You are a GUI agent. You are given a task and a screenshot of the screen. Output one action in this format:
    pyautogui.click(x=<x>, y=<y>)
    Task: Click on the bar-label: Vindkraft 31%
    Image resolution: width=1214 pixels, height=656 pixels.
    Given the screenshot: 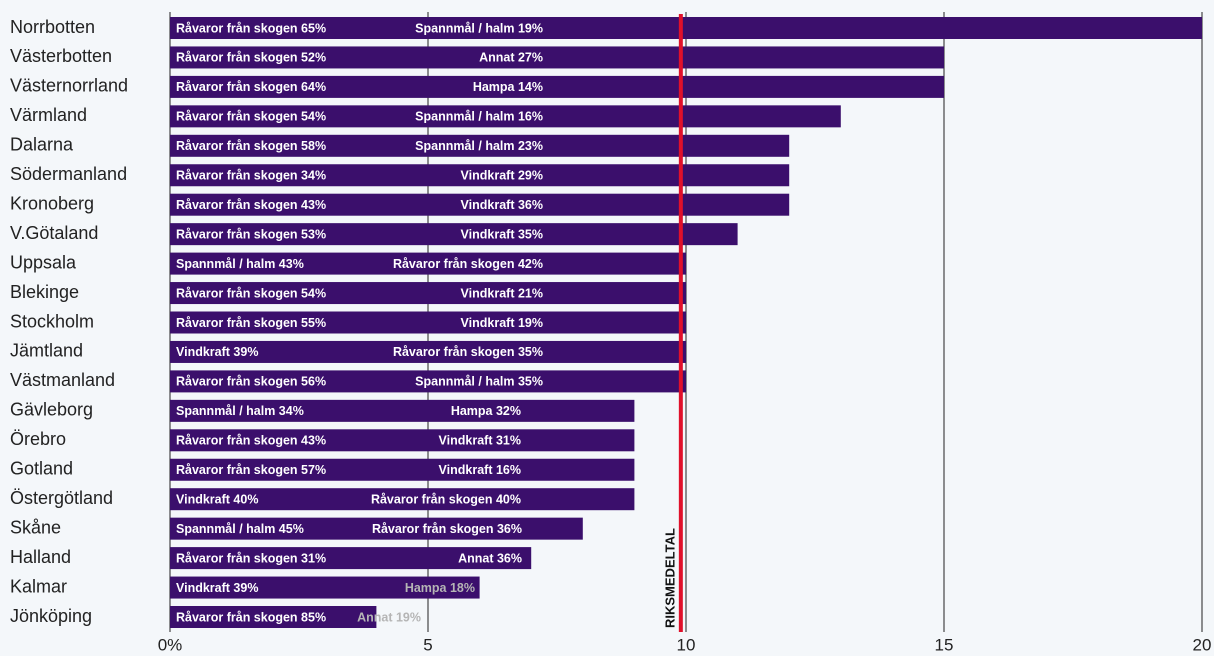 What is the action you would take?
    pyautogui.click(x=480, y=441)
    